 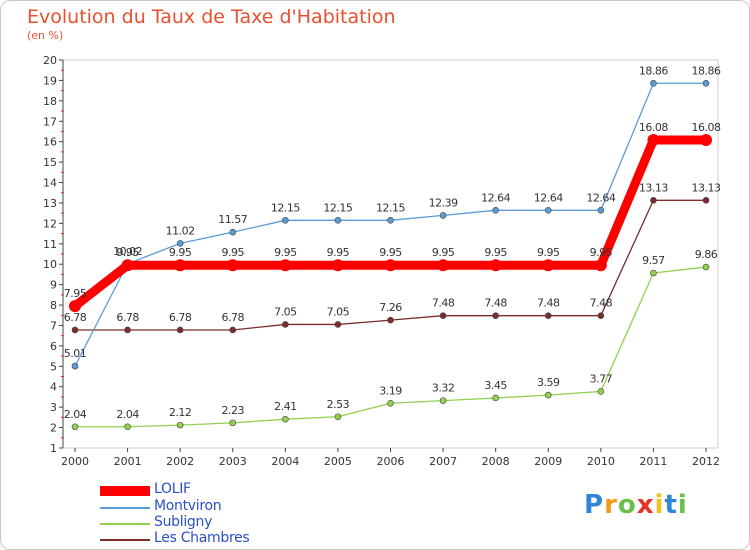 What do you see at coordinates (127, 414) in the screenshot?
I see `data-label-subligny: 2.04` at bounding box center [127, 414].